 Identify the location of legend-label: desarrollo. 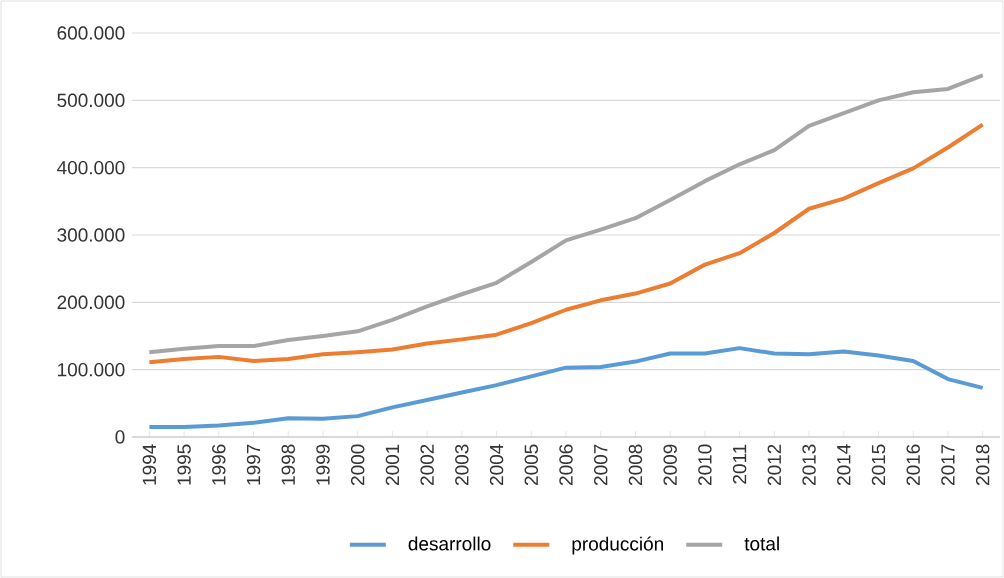
(449, 543).